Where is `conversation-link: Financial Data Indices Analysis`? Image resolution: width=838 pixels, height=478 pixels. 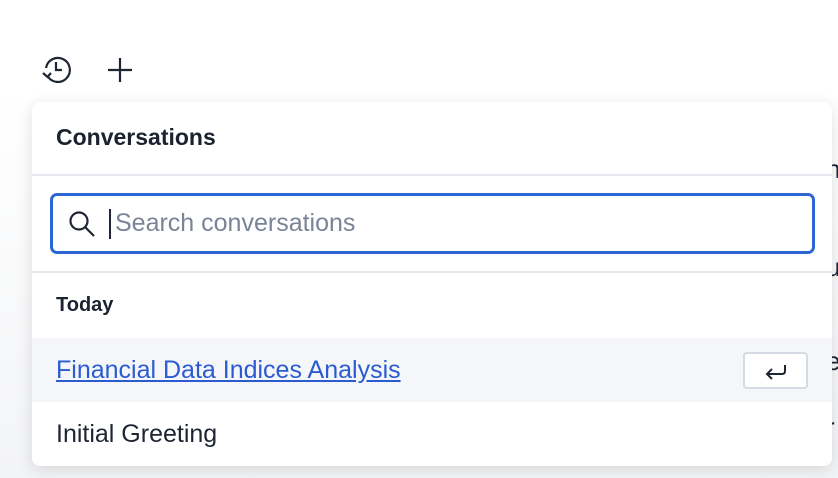 conversation-link: Financial Data Indices Analysis is located at coordinates (228, 369).